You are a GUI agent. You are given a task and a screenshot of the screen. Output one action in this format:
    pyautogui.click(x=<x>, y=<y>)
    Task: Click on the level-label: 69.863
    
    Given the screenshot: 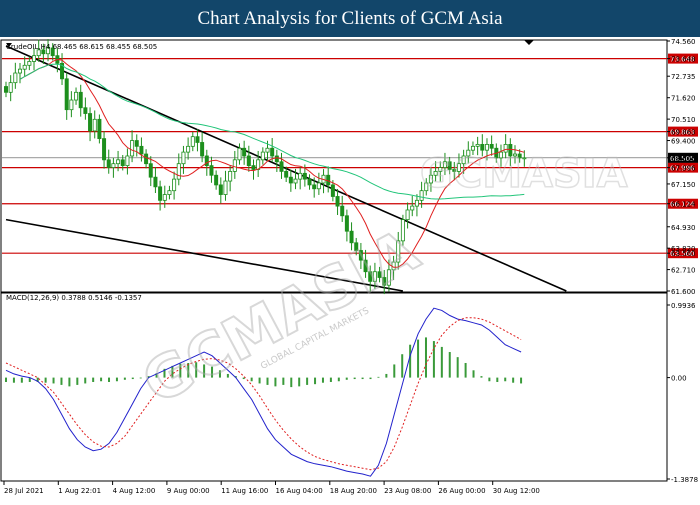 What is the action you would take?
    pyautogui.click(x=682, y=133)
    